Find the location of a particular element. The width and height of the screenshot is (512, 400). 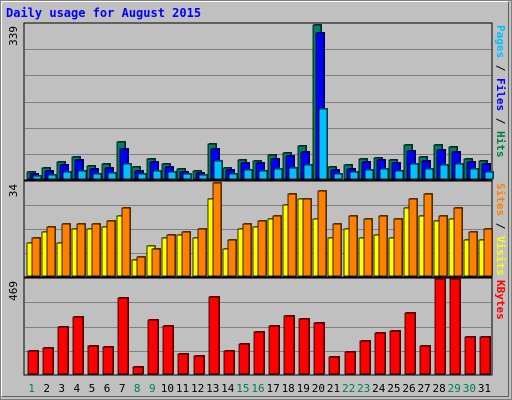

legend-entry: Files is located at coordinates (500, 94).